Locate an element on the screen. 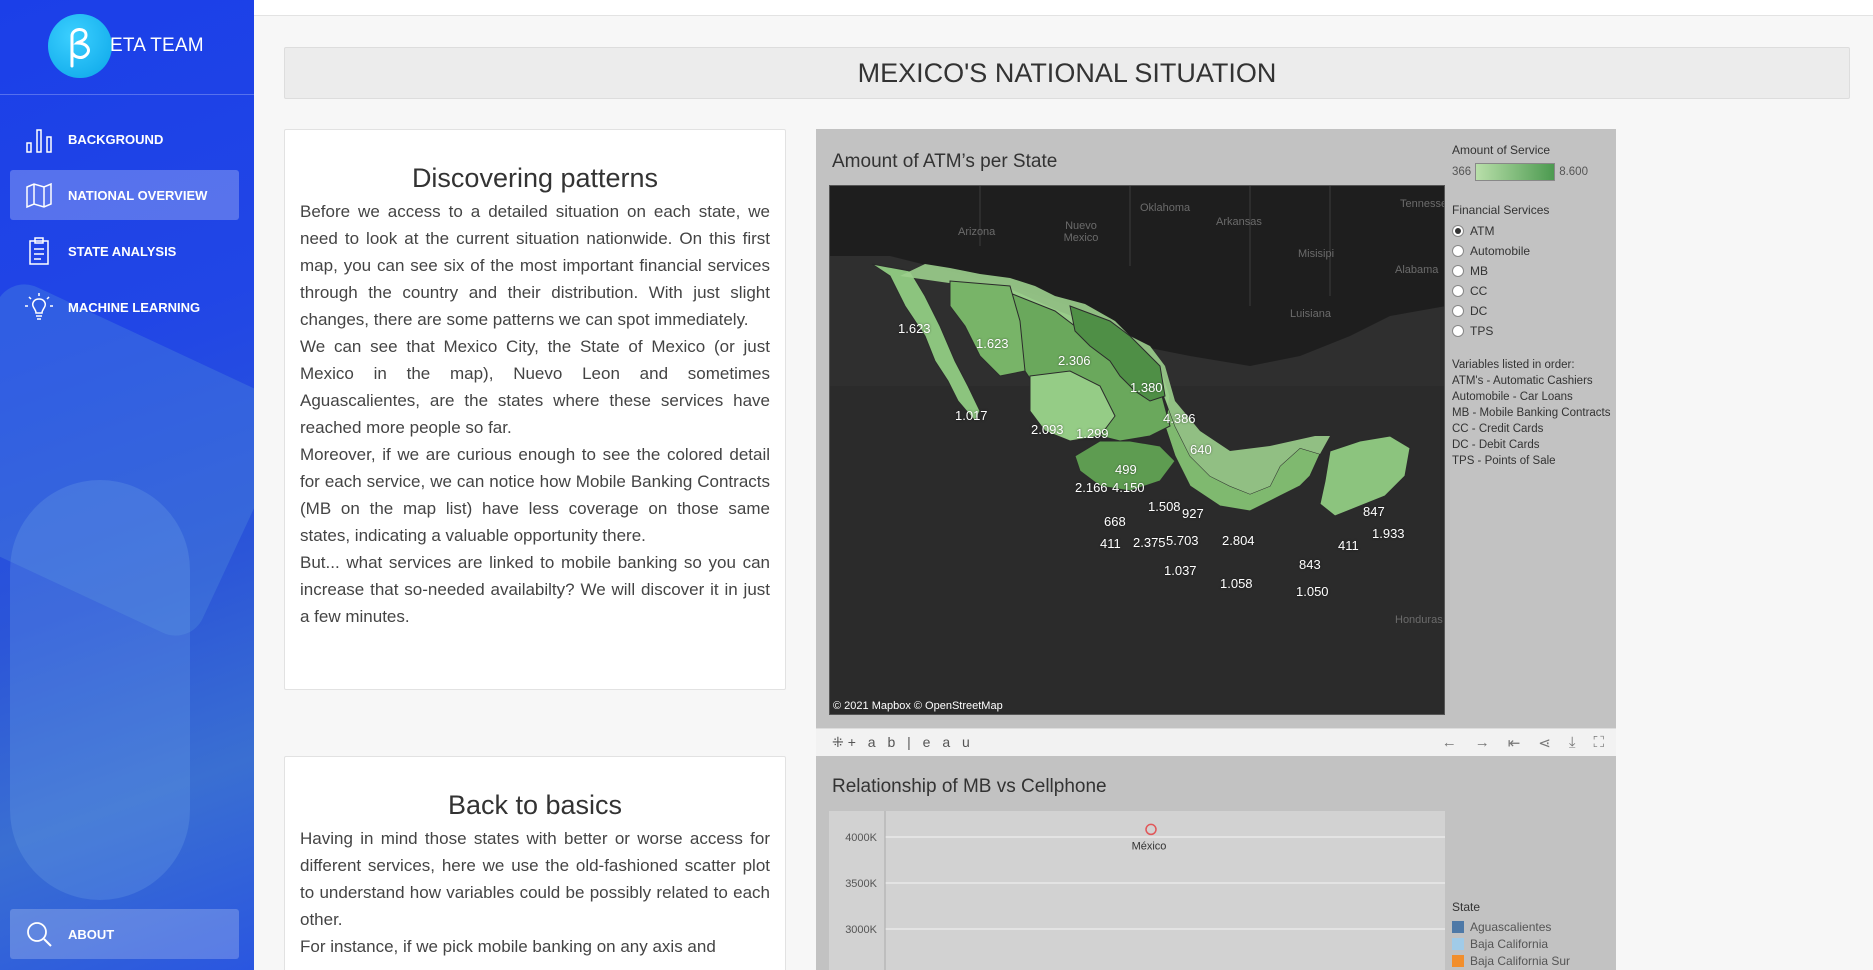  map-place-label: Arizona is located at coordinates (977, 232).